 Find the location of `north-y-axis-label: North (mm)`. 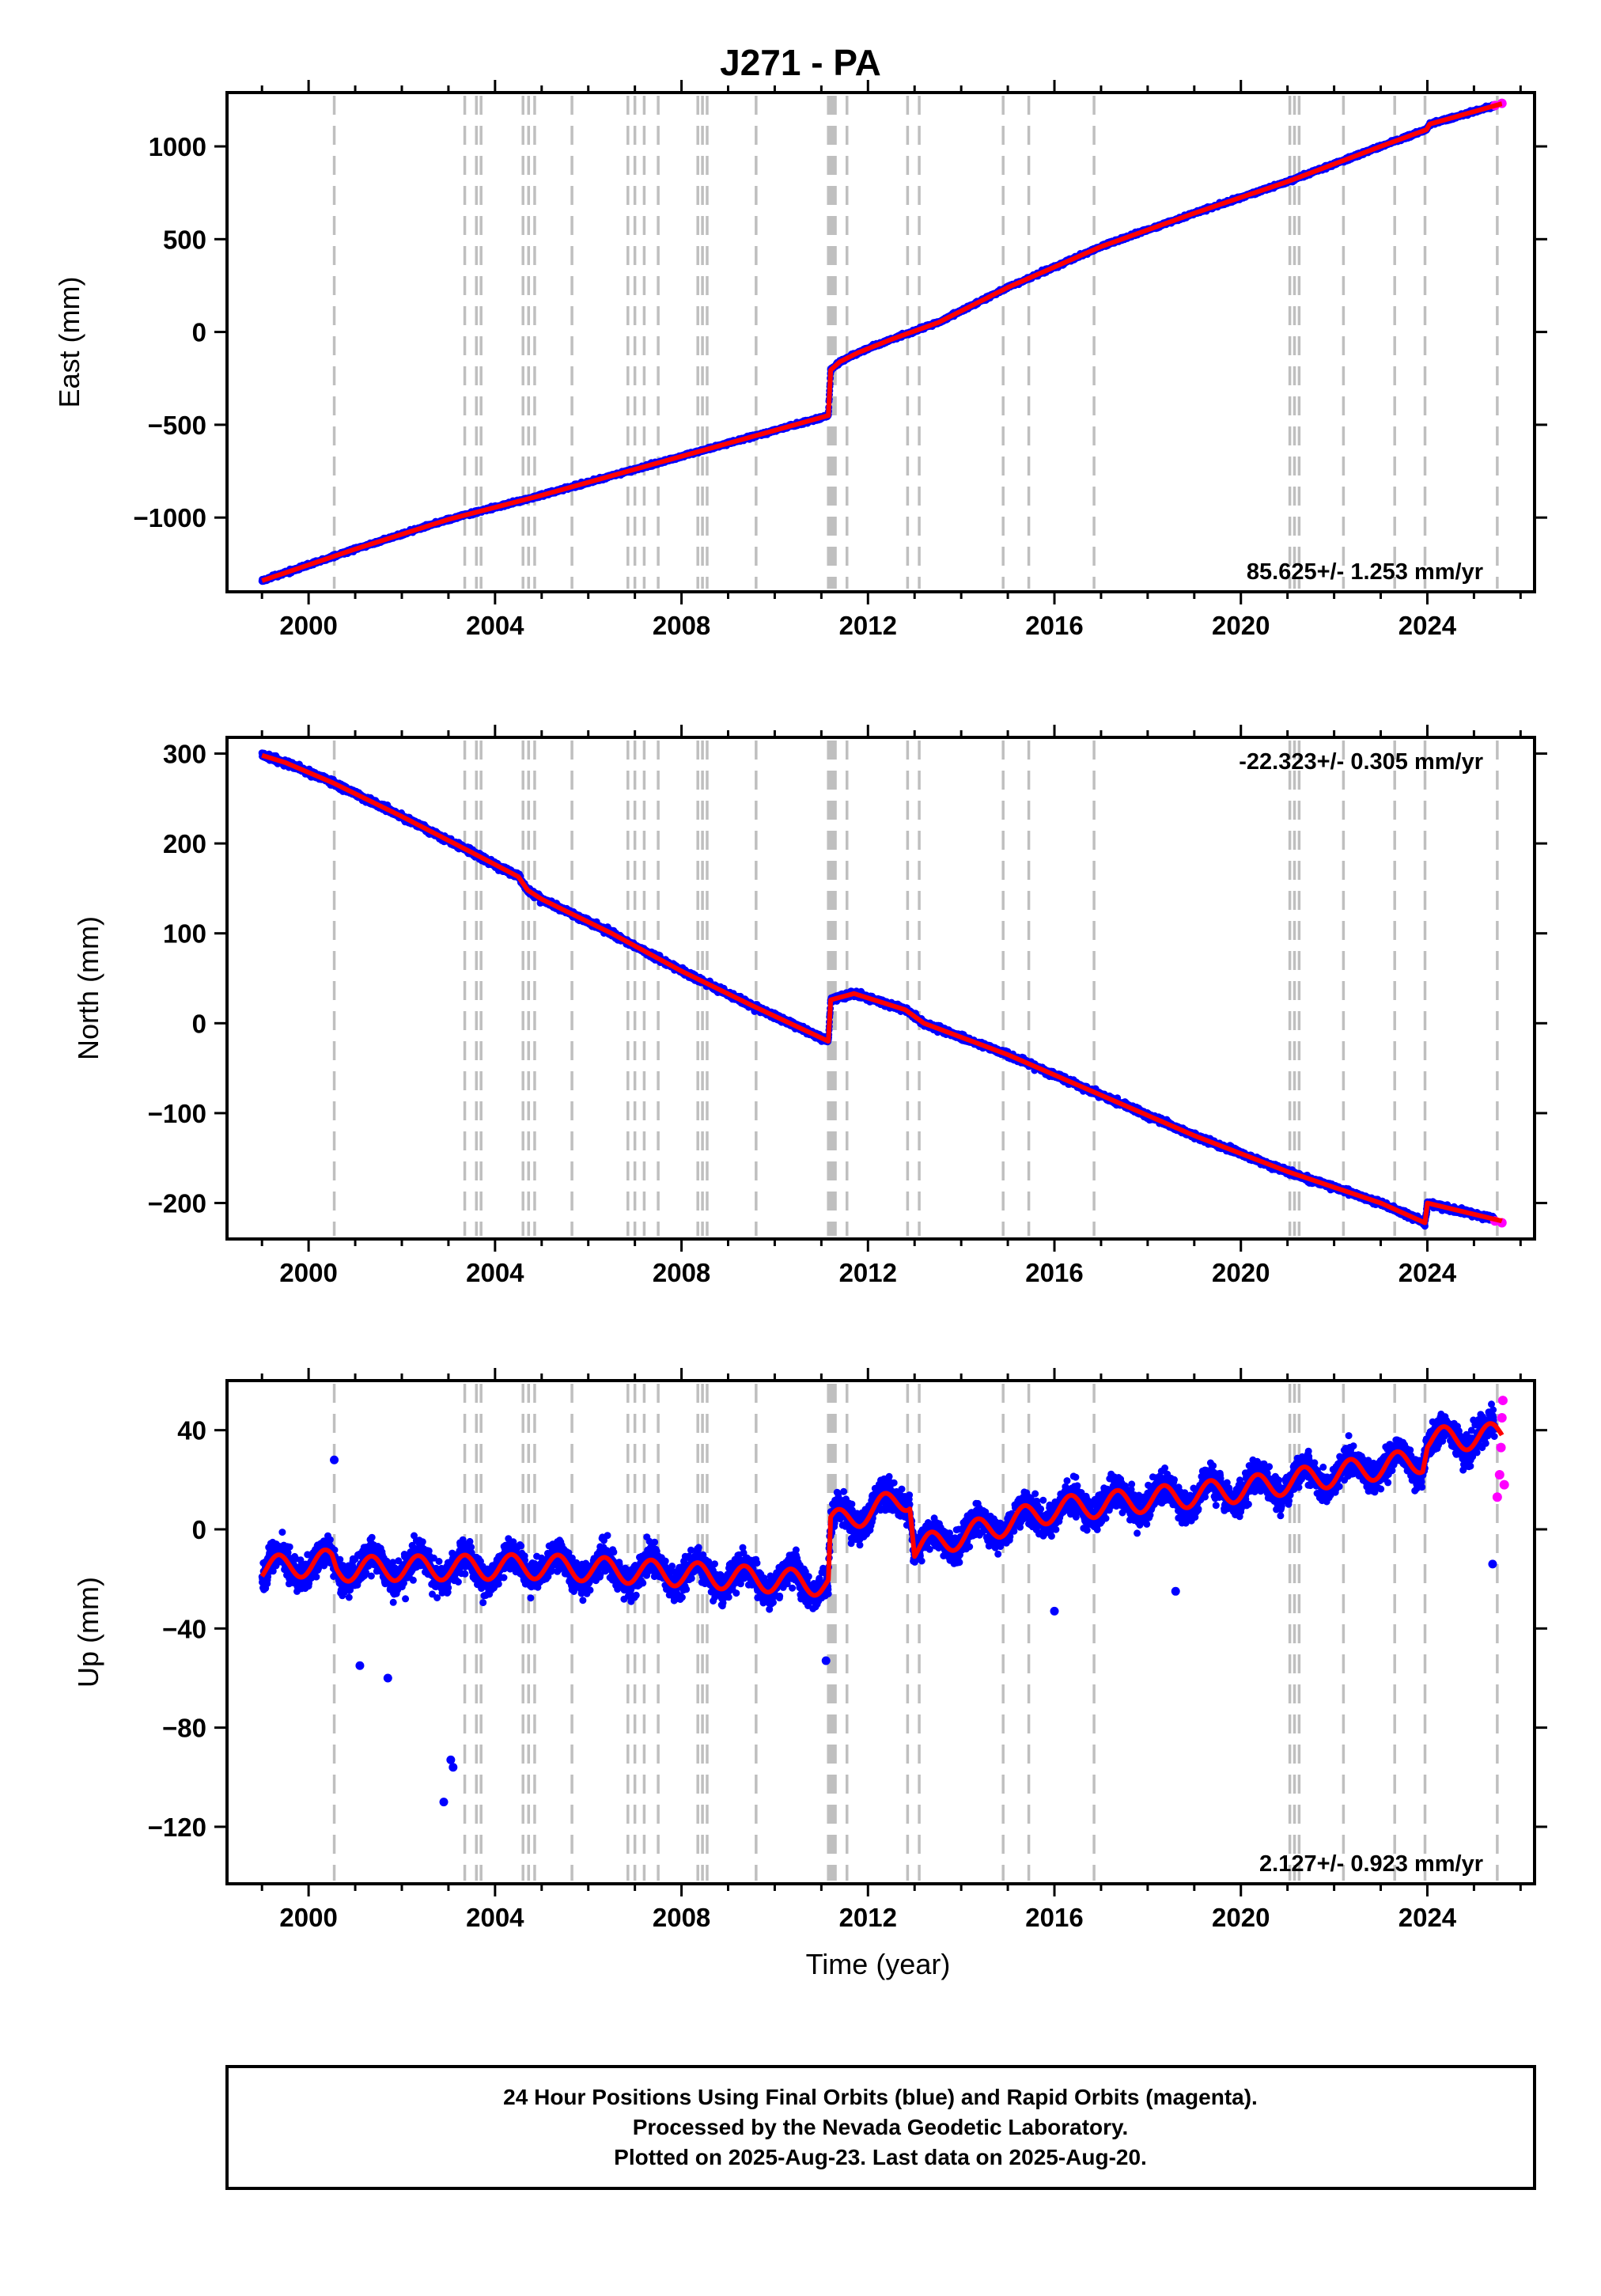

north-y-axis-label: North (mm) is located at coordinates (88, 988).